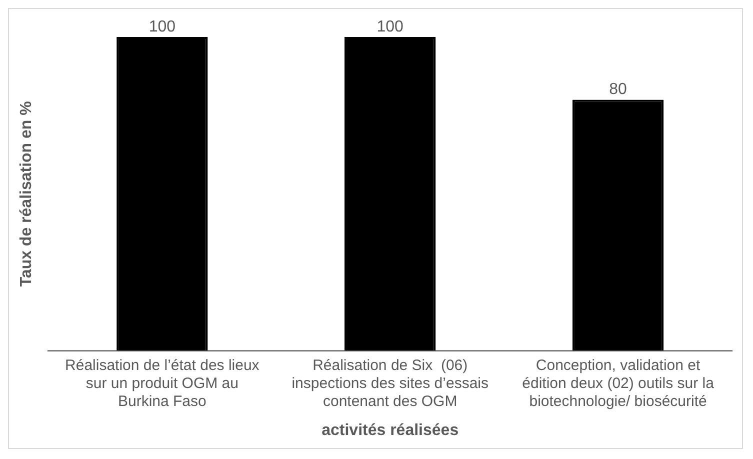 This screenshot has width=753, height=459. Describe the element at coordinates (27, 194) in the screenshot. I see `y-axis-title: Taux de réalisation en %` at that location.